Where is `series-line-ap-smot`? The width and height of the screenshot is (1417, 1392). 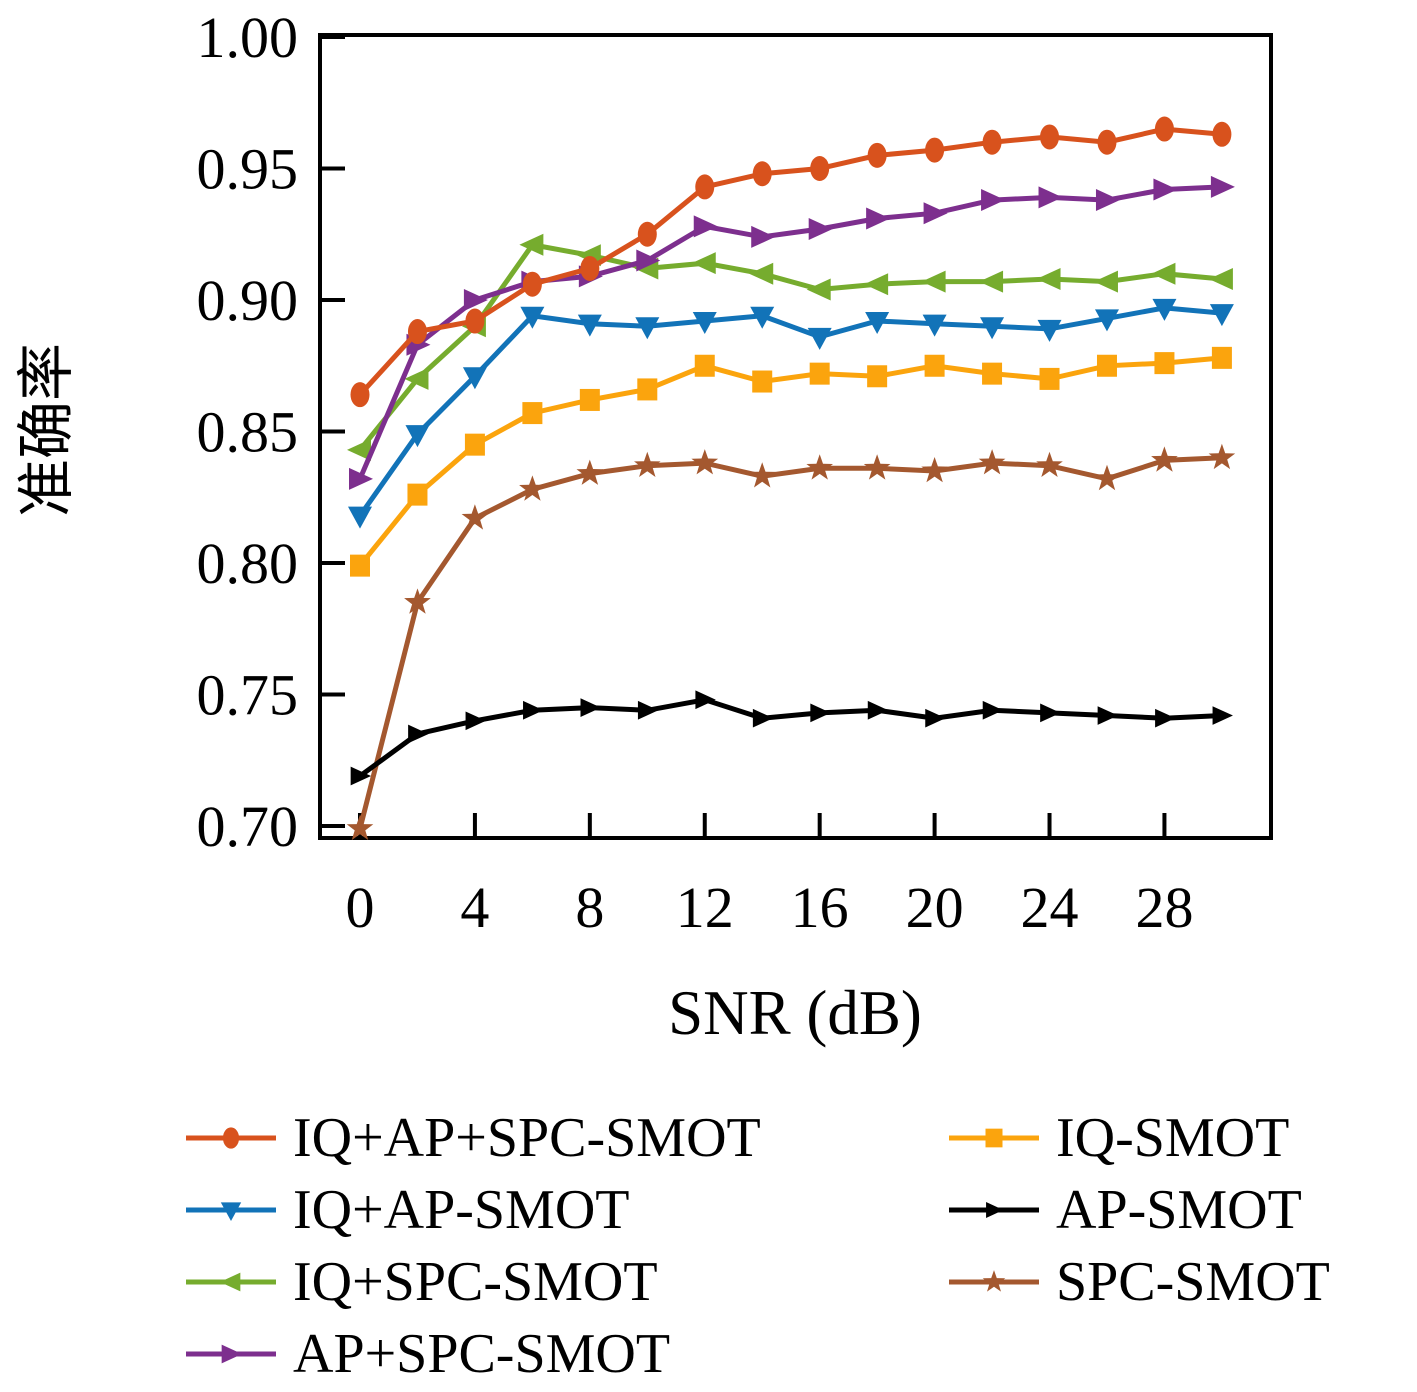
series-line-ap-smot is located at coordinates (790, 738).